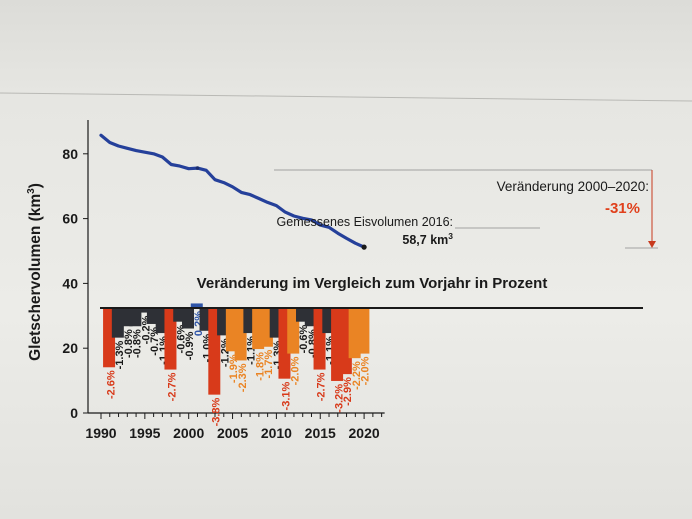 The width and height of the screenshot is (692, 519). Describe the element at coordinates (70, 283) in the screenshot. I see `y-tick-label: 40` at that location.